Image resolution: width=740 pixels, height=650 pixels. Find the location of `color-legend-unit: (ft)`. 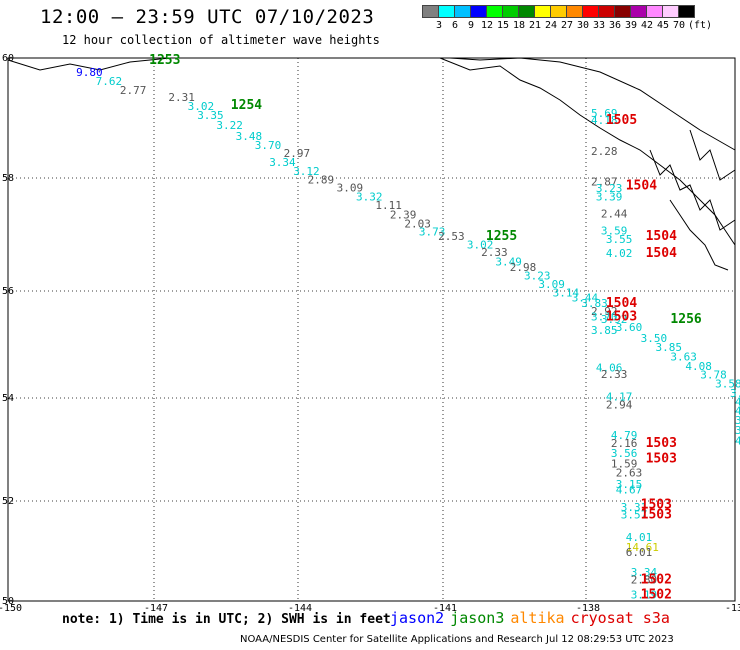

color-legend-unit: (ft) is located at coordinates (700, 25).